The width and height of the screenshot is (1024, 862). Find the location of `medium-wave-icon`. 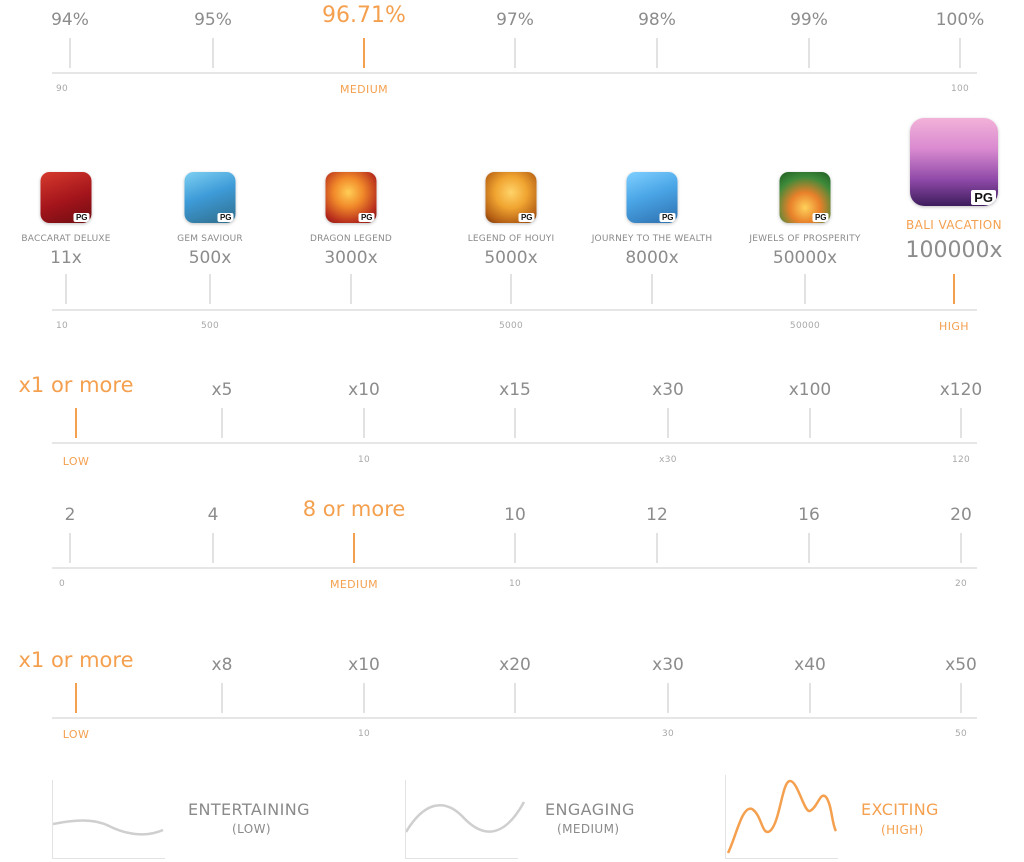

medium-wave-icon is located at coordinates (465, 817).